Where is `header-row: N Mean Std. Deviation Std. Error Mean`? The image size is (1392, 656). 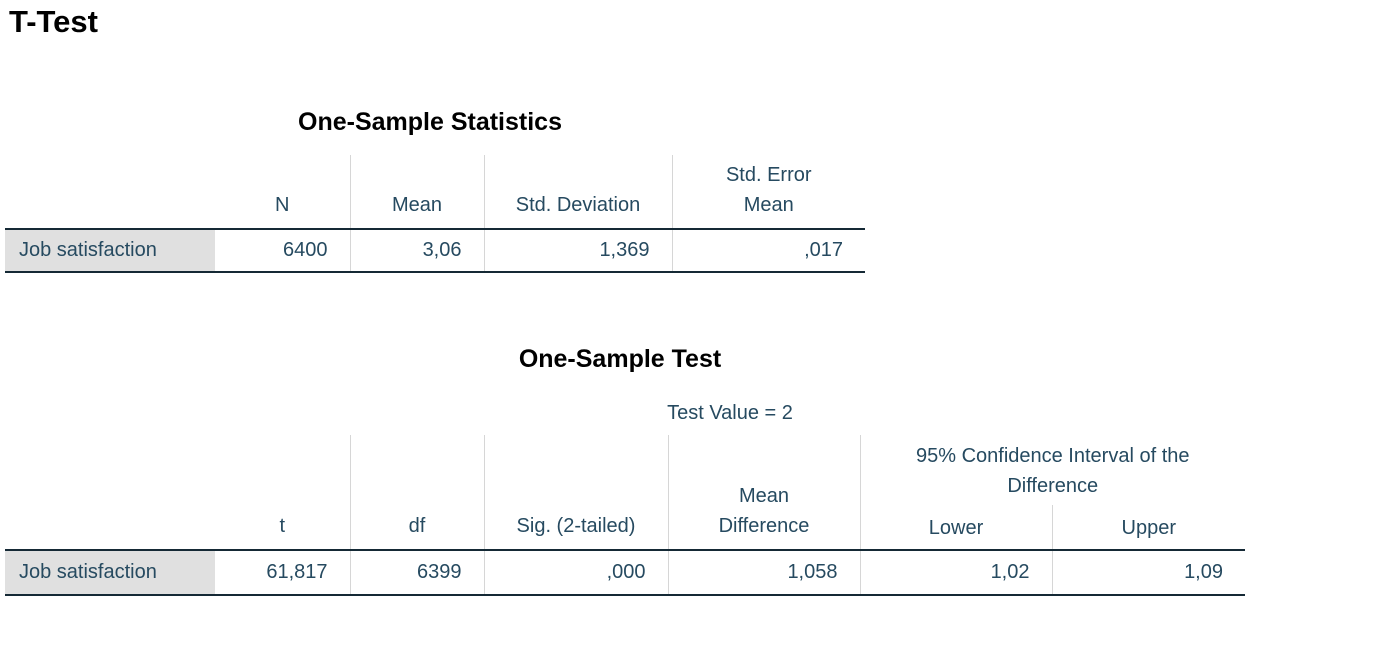 header-row: N Mean Std. Deviation Std. Error Mean is located at coordinates (435, 192).